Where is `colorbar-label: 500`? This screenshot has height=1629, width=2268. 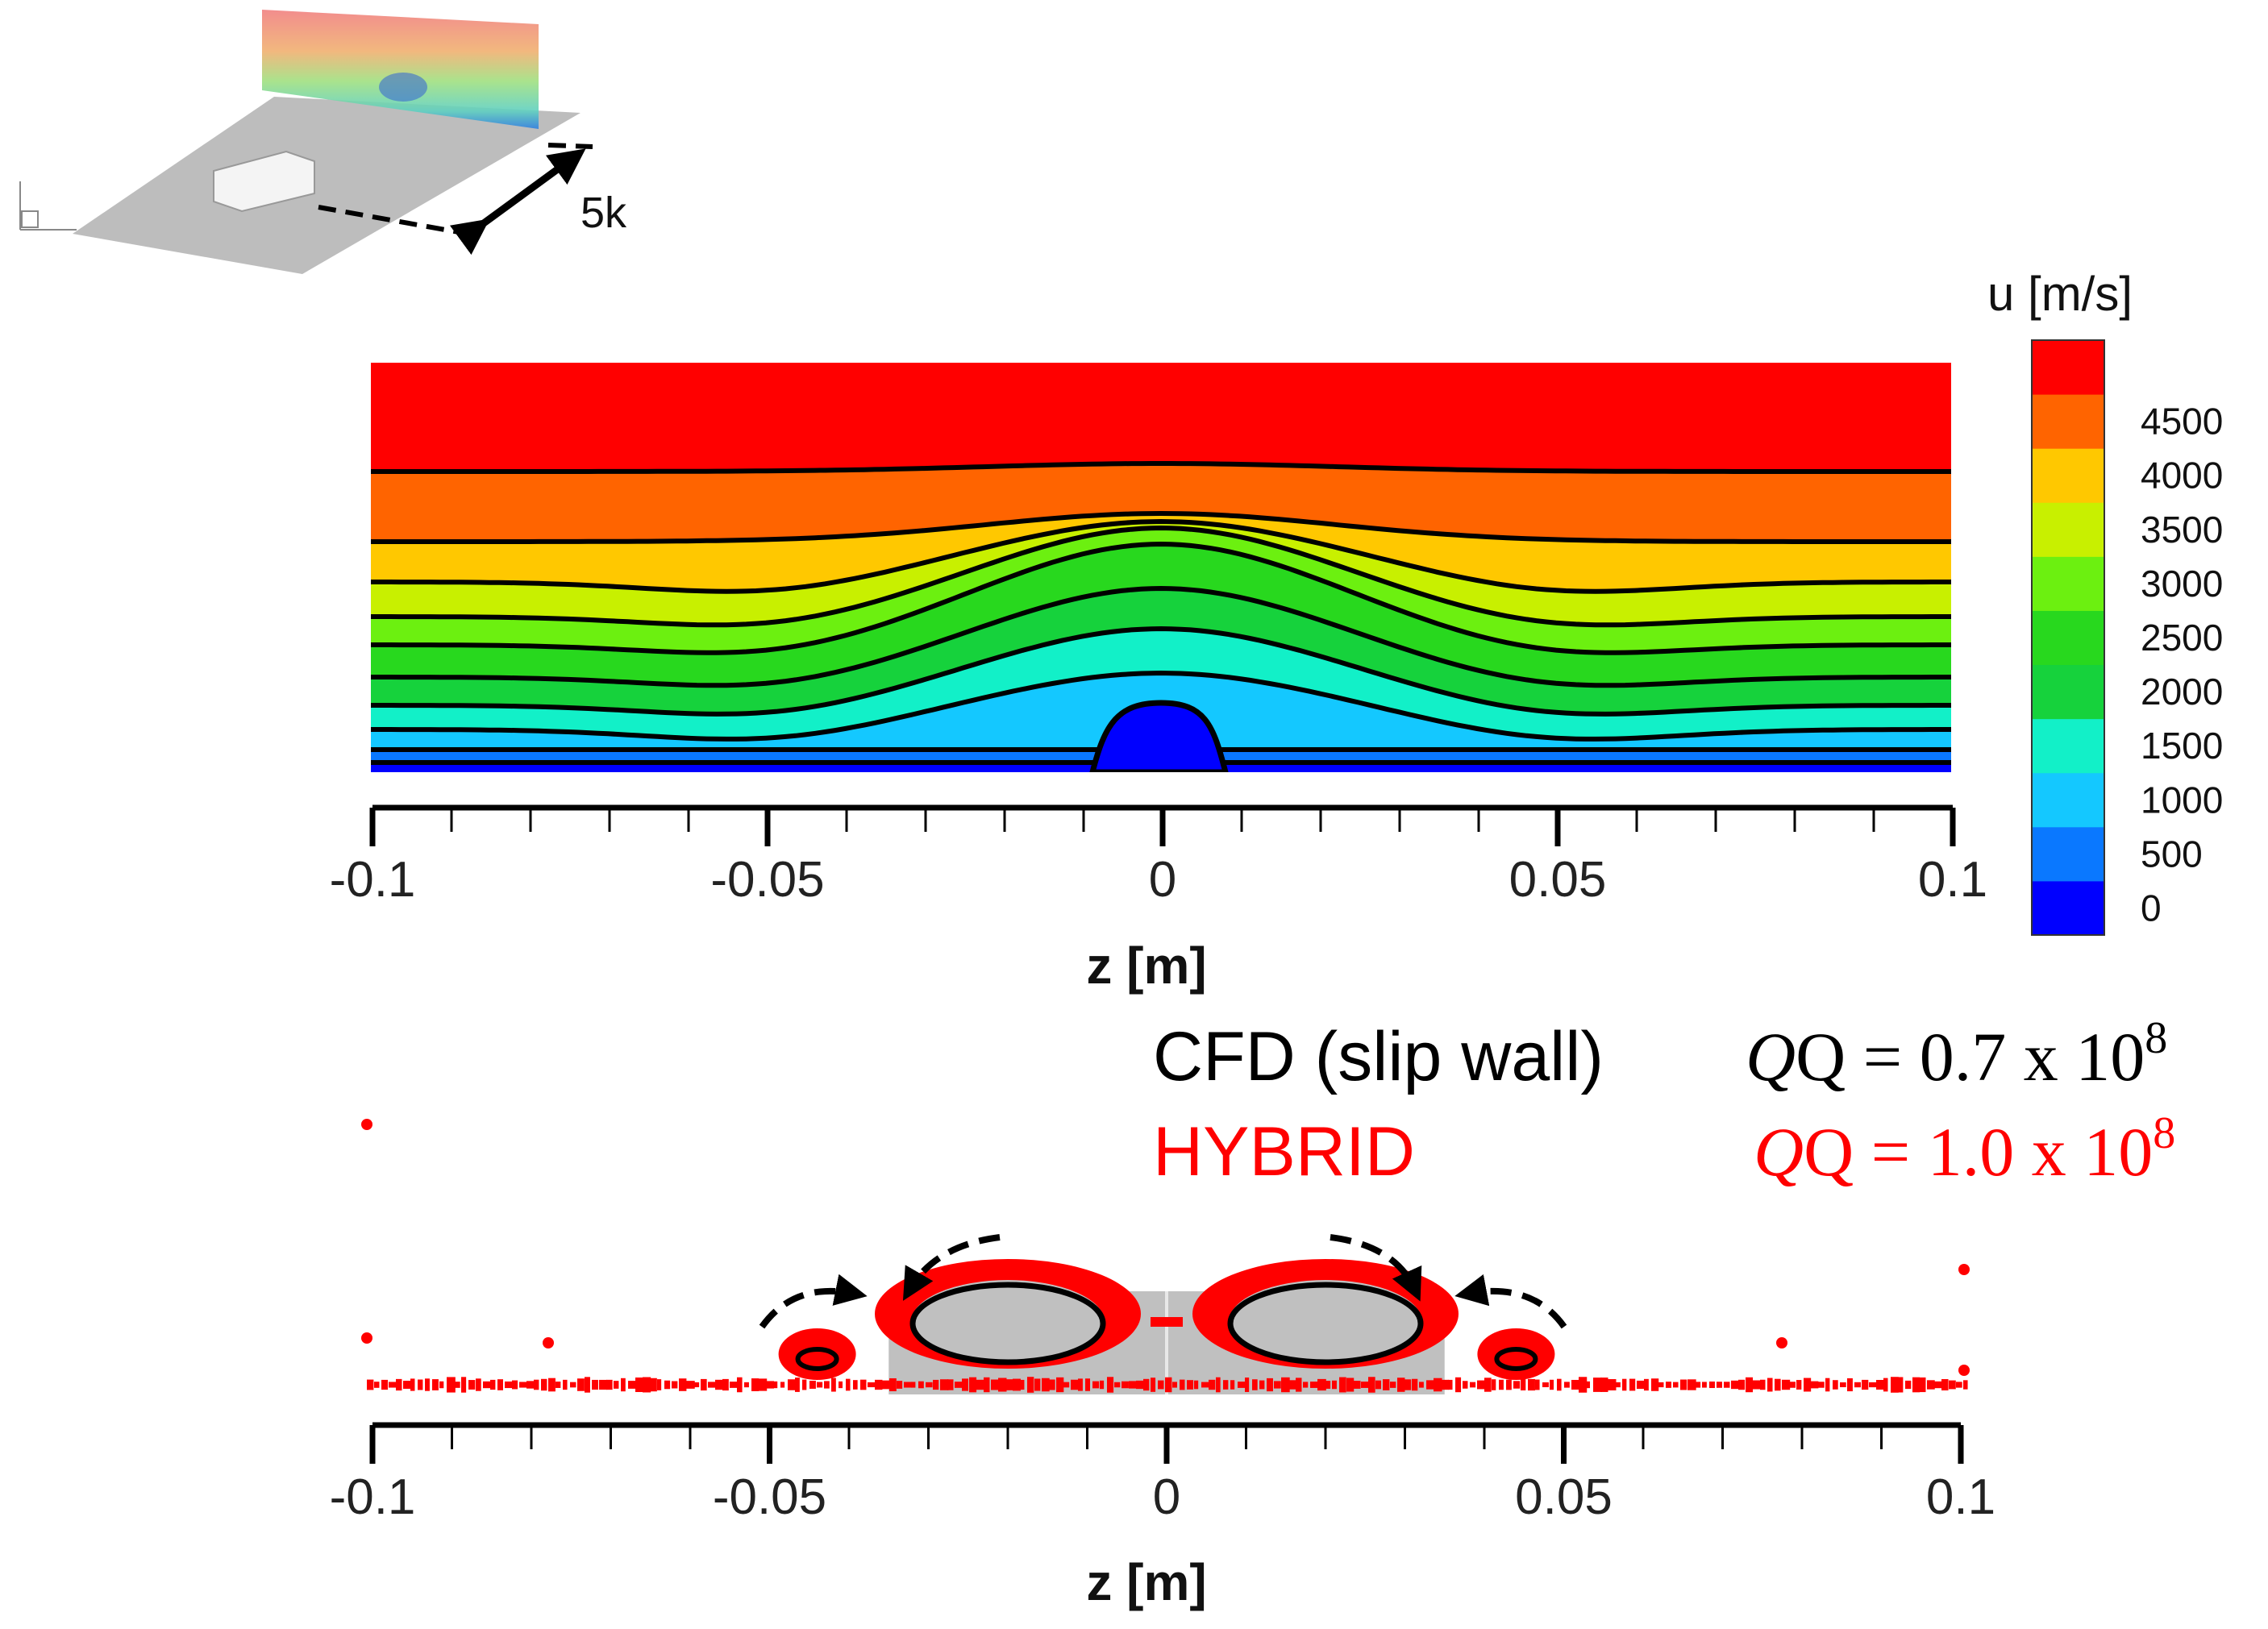 colorbar-label: 500 is located at coordinates (2172, 854).